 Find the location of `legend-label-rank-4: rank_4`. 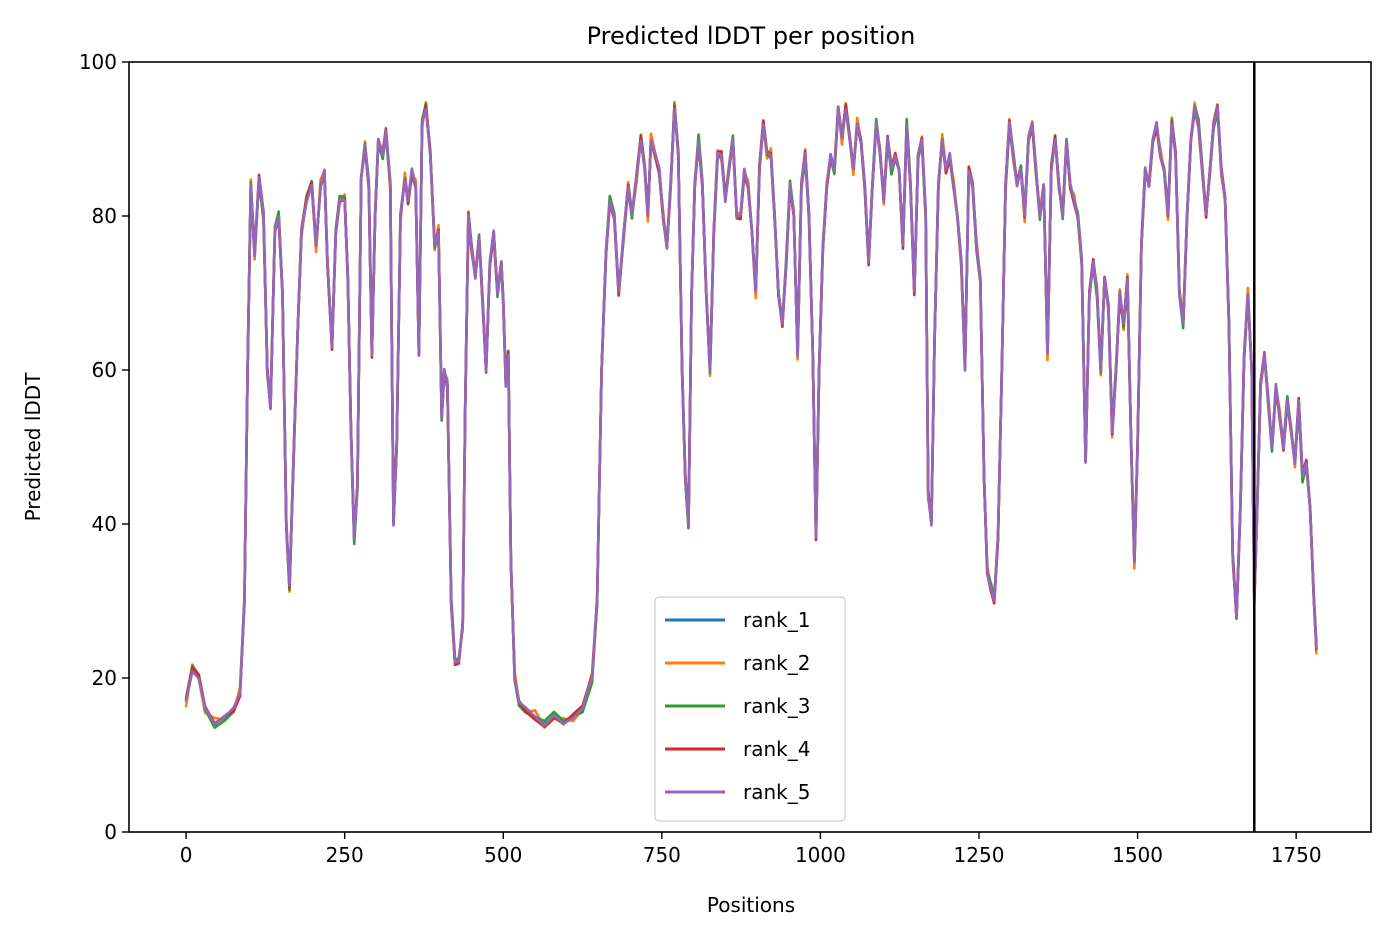

legend-label-rank-4: rank_4 is located at coordinates (776, 749).